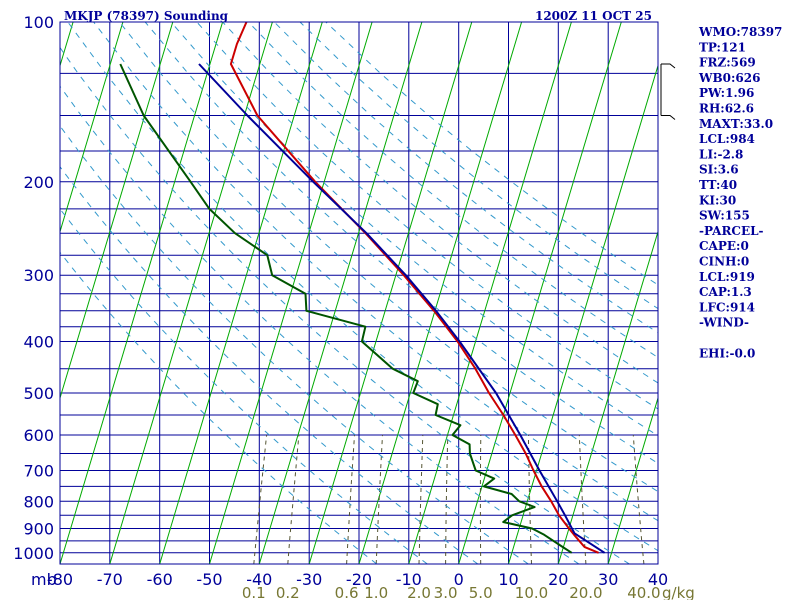  I want to click on mixing-ratio-label: 0.2, so click(288, 592).